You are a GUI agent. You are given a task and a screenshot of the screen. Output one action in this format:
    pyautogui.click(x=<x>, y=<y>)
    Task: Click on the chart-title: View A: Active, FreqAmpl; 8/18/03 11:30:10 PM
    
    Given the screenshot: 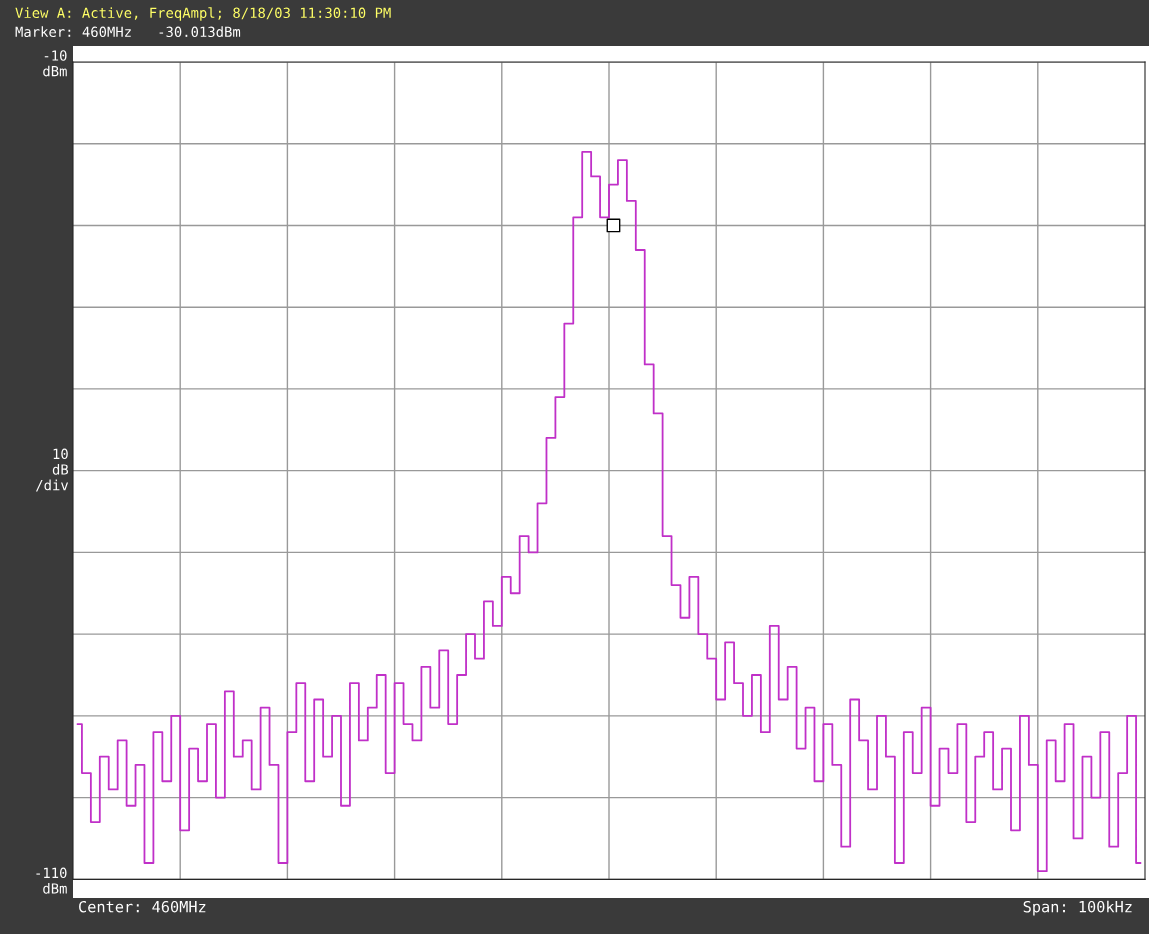 What is the action you would take?
    pyautogui.click(x=203, y=14)
    